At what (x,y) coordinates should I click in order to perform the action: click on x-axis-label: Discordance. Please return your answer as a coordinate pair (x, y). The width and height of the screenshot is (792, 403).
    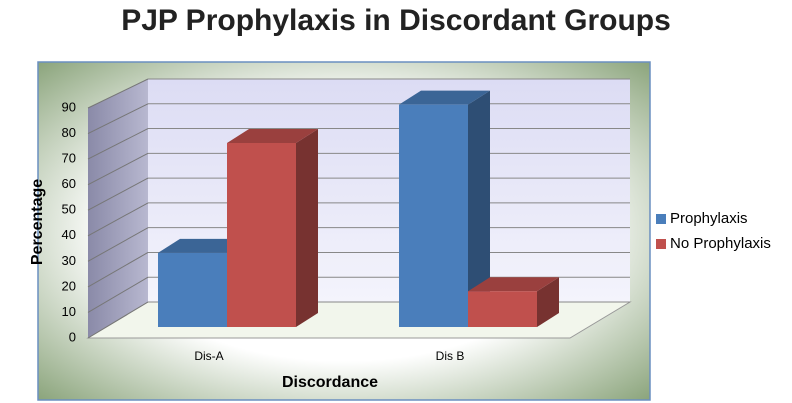
    Looking at the image, I should click on (330, 382).